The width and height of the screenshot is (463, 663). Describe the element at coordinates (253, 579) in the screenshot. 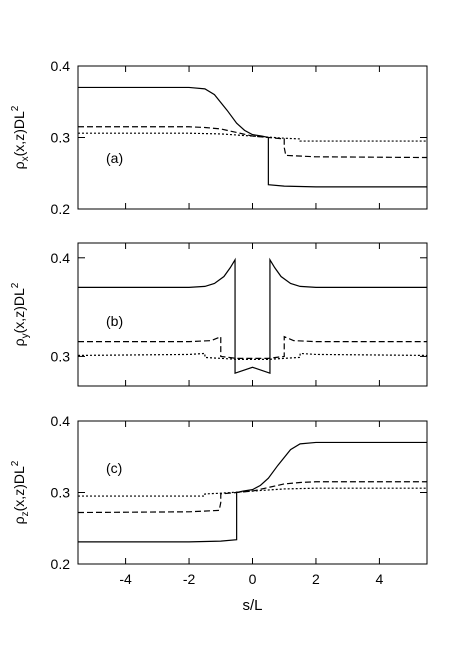

I see `x-tick-label: 0` at that location.